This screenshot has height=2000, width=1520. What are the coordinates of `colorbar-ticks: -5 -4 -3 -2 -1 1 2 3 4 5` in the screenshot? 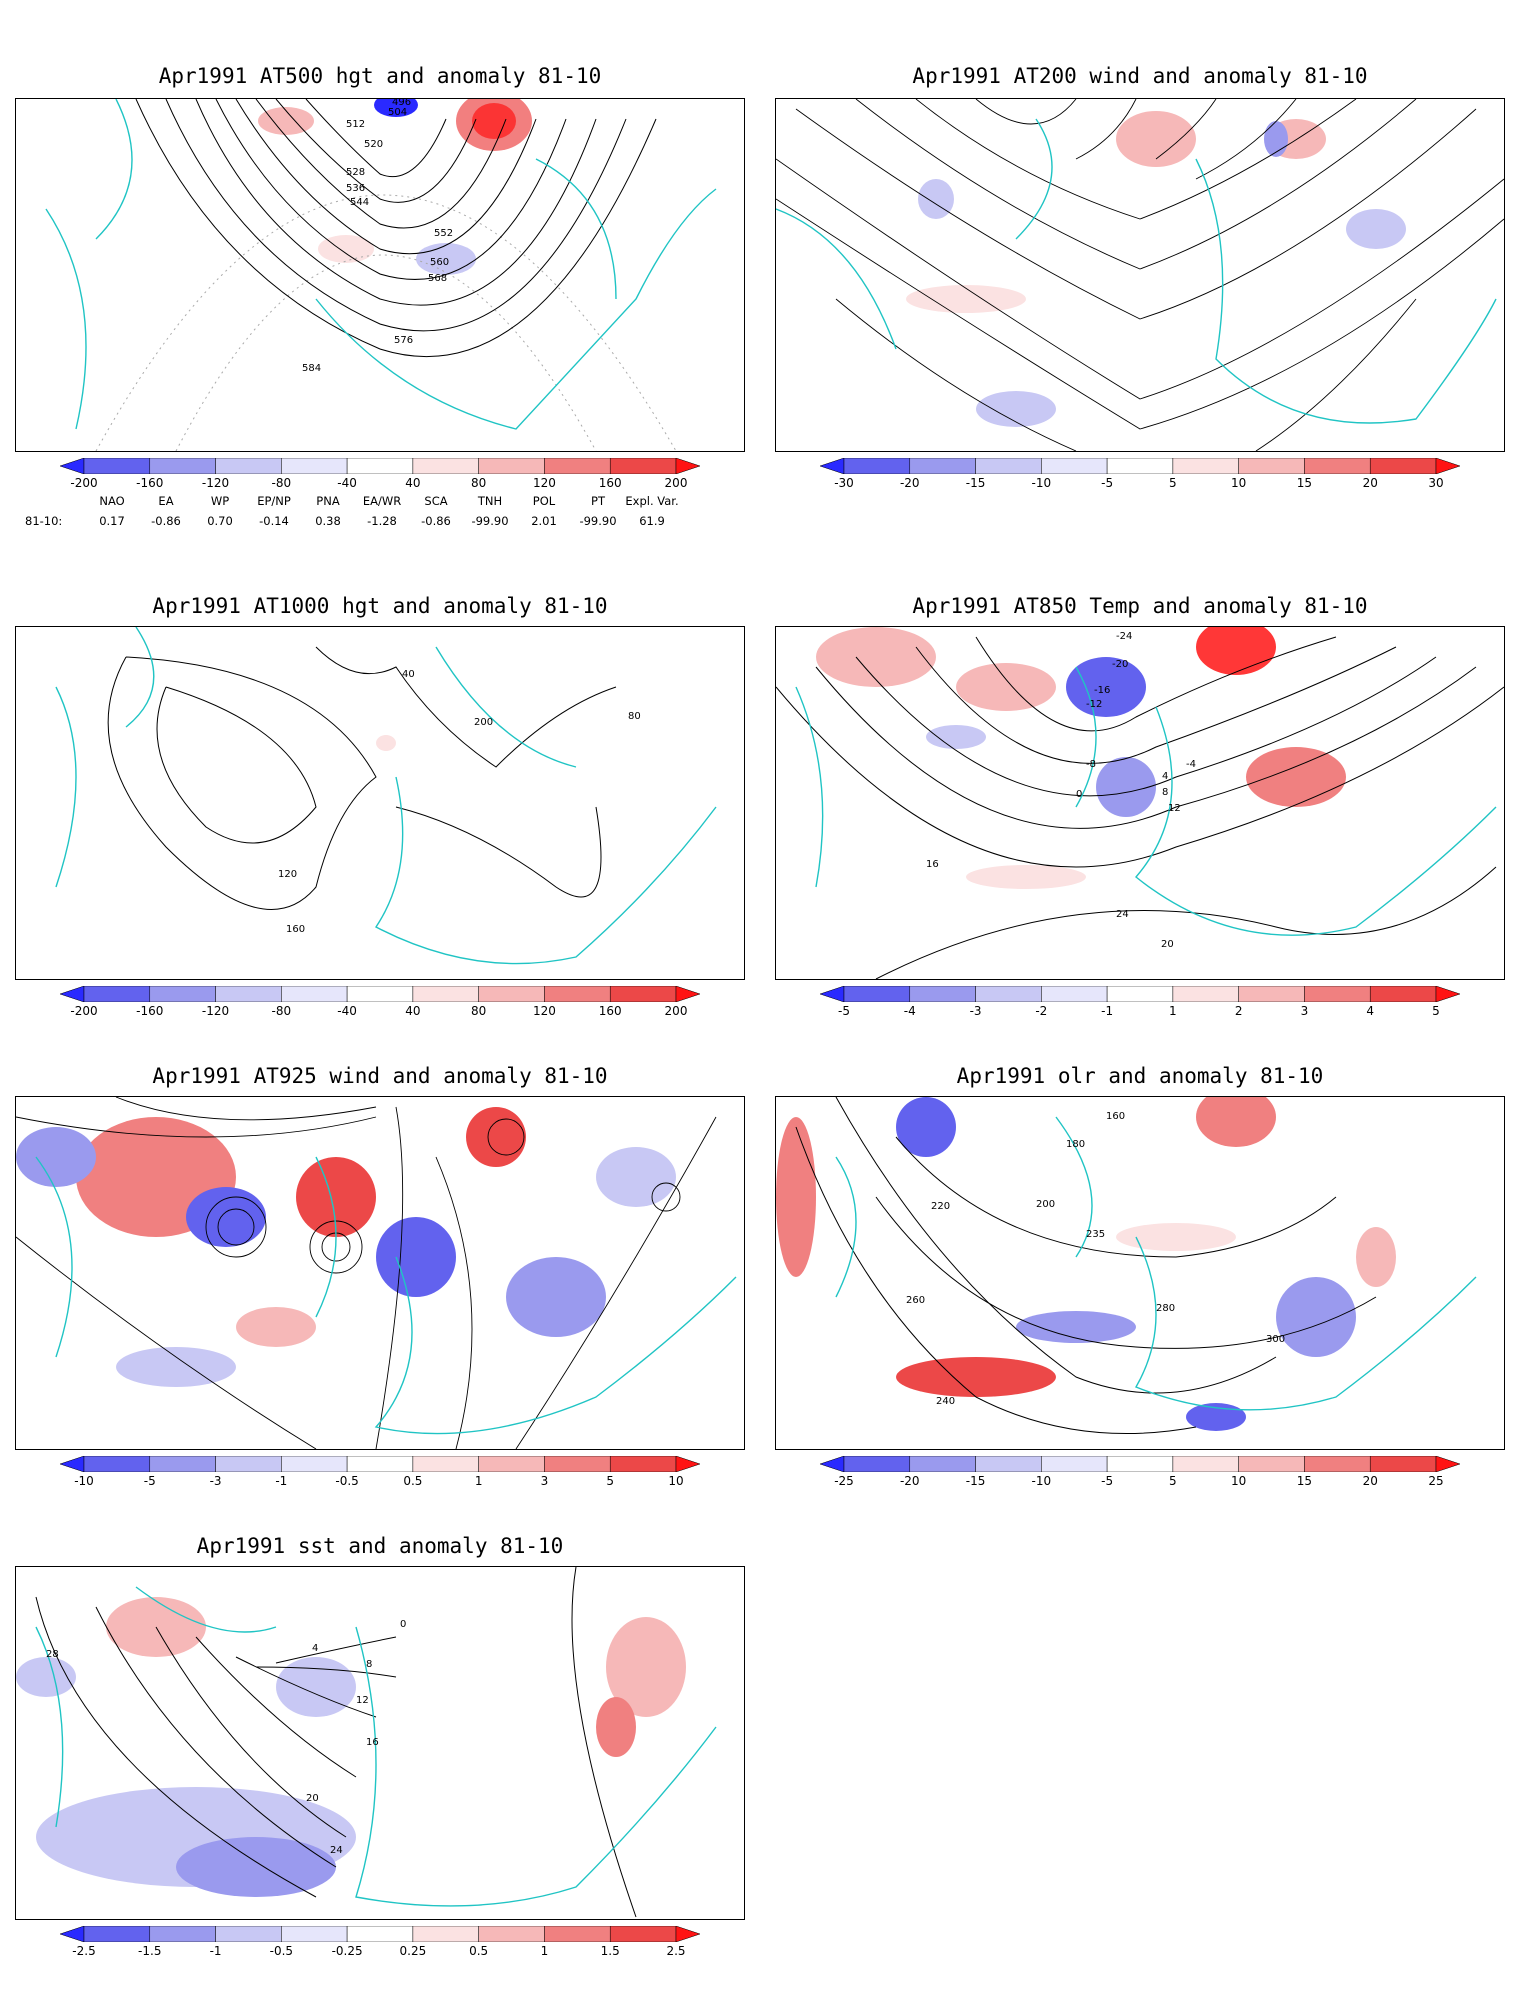 It's located at (1140, 1012).